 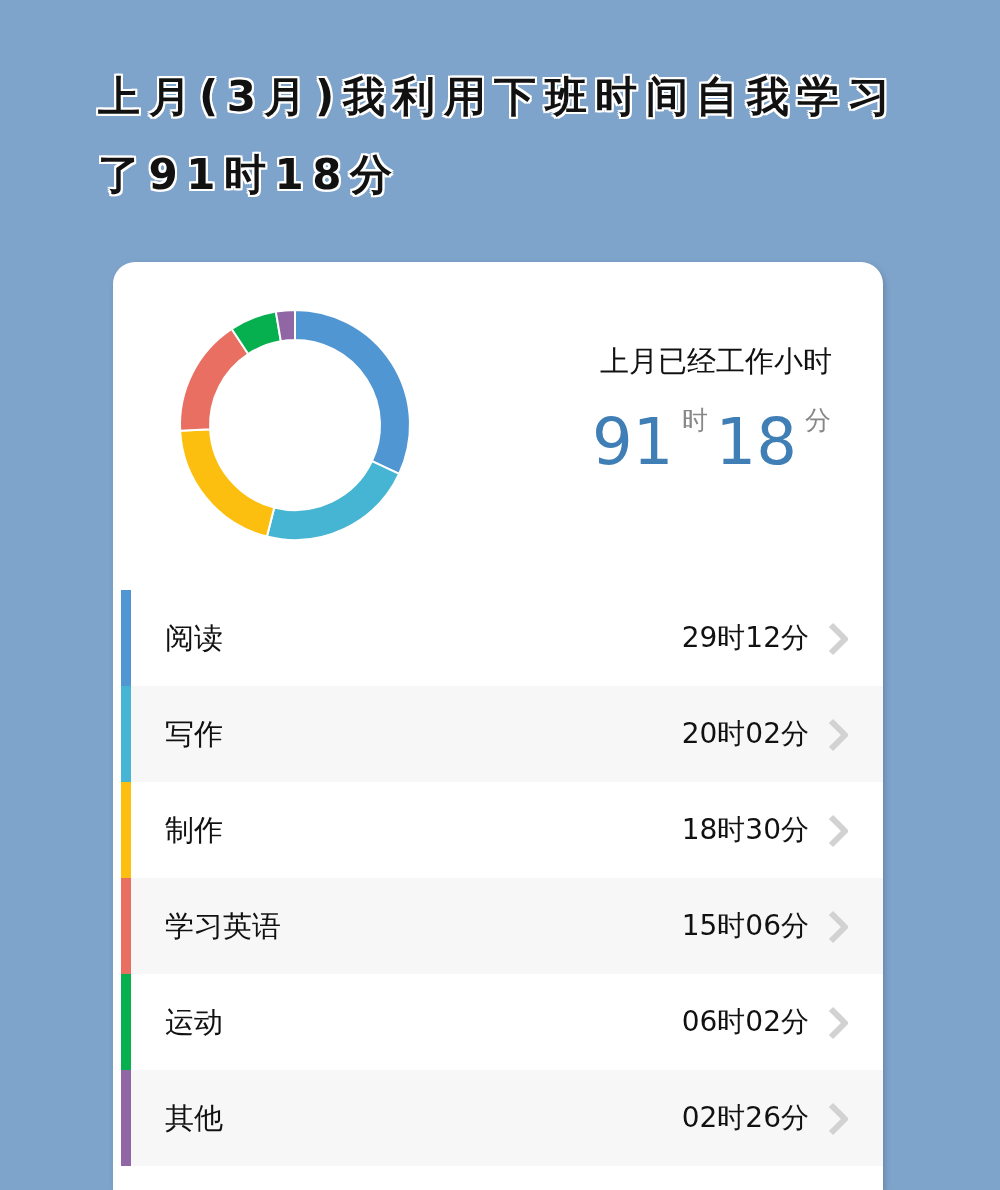 I want to click on legend-label: 运动, so click(x=194, y=1022).